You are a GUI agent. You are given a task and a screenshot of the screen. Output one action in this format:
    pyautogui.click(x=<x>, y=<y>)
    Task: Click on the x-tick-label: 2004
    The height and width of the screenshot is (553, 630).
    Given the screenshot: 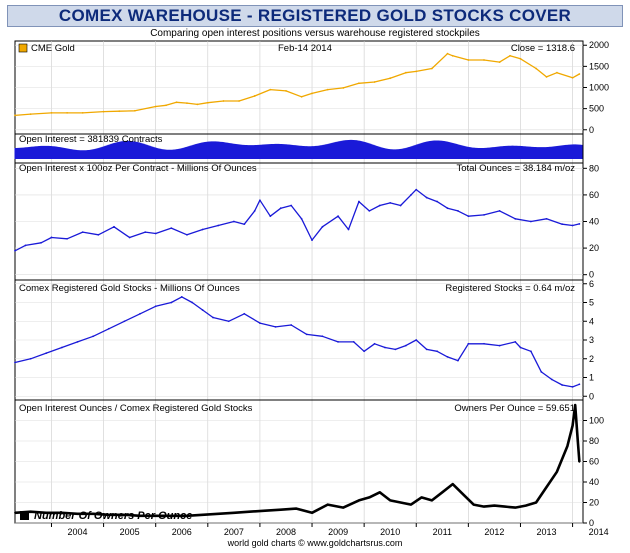 What is the action you would take?
    pyautogui.click(x=78, y=532)
    